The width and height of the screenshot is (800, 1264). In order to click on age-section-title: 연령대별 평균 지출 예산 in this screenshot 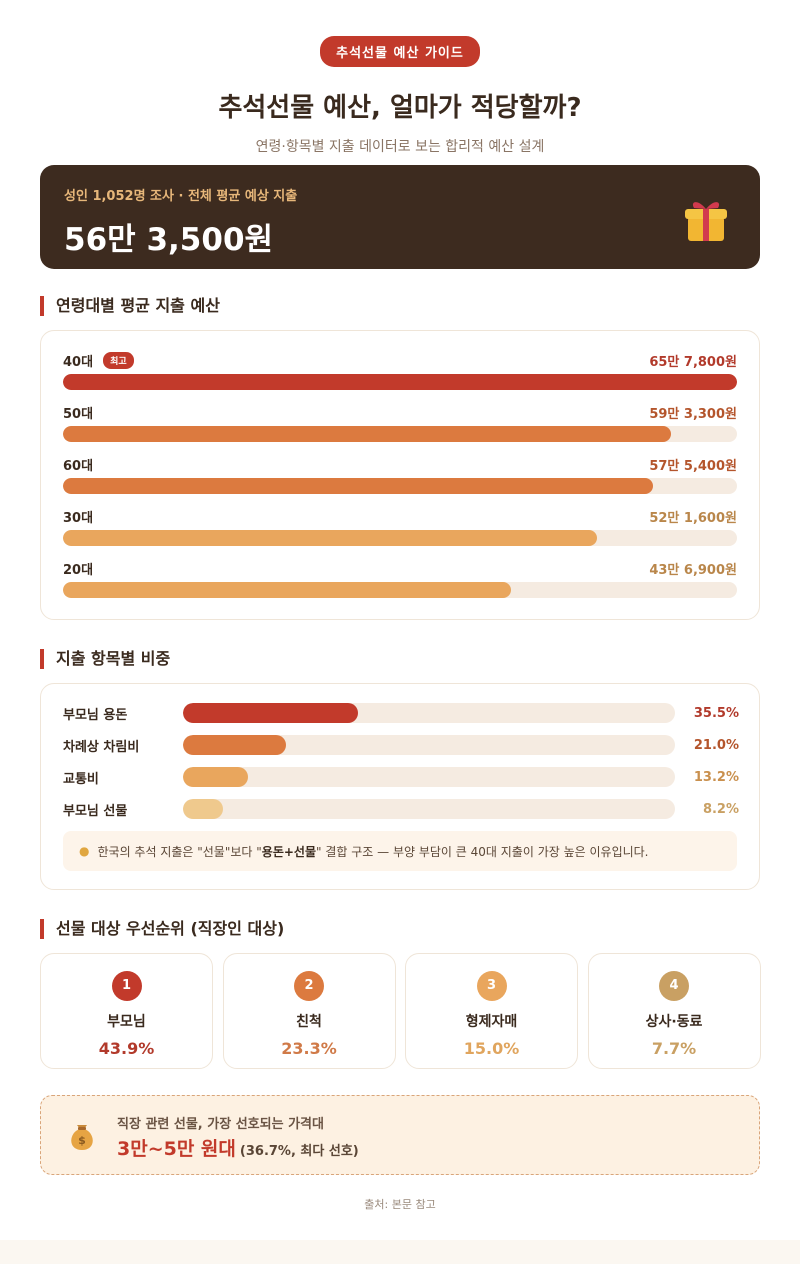, I will do `click(130, 306)`.